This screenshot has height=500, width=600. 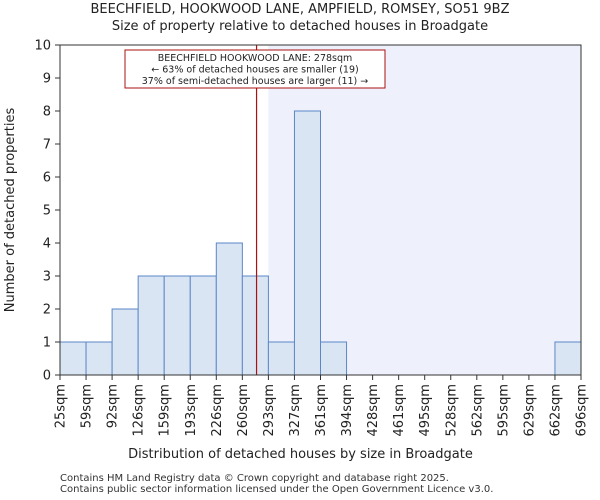 What do you see at coordinates (295, 410) in the screenshot?
I see `x-tick-label: 327sqm` at bounding box center [295, 410].